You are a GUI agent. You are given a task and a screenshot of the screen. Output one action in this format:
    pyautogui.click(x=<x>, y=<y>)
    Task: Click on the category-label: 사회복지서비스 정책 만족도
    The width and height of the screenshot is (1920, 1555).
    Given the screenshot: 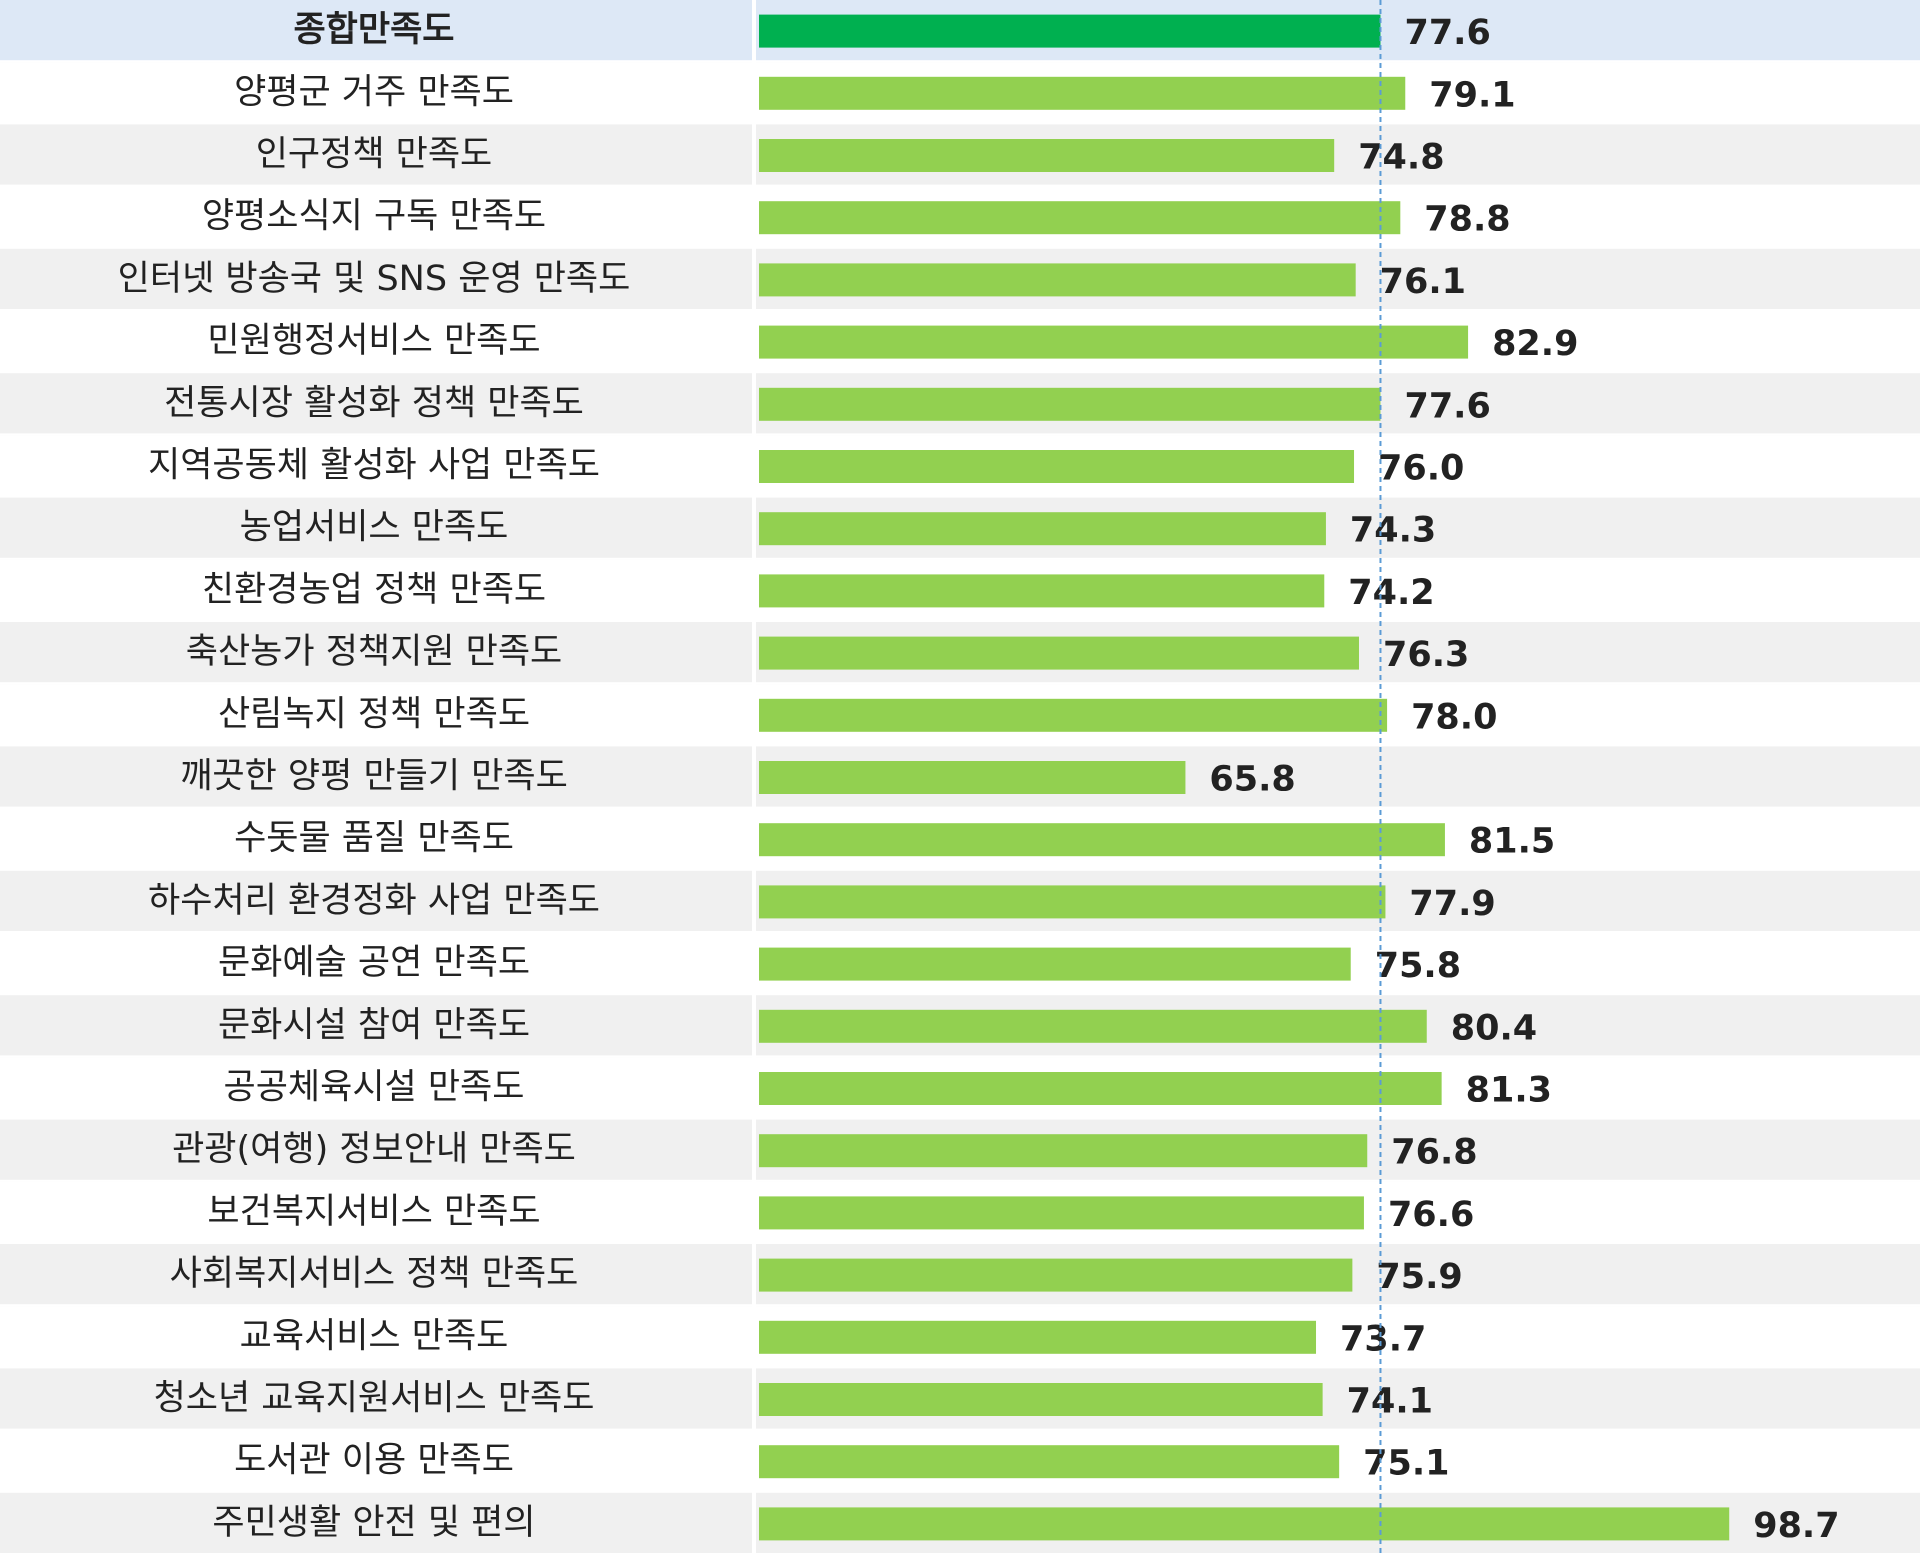 What is the action you would take?
    pyautogui.click(x=374, y=1274)
    